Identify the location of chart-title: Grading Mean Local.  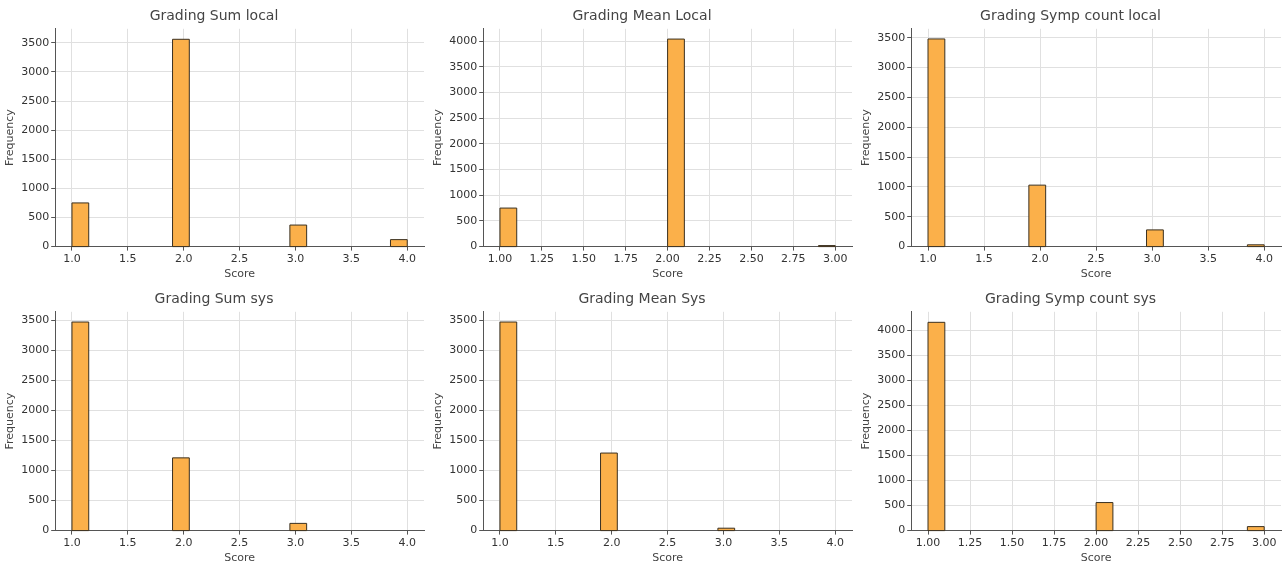
(642, 15).